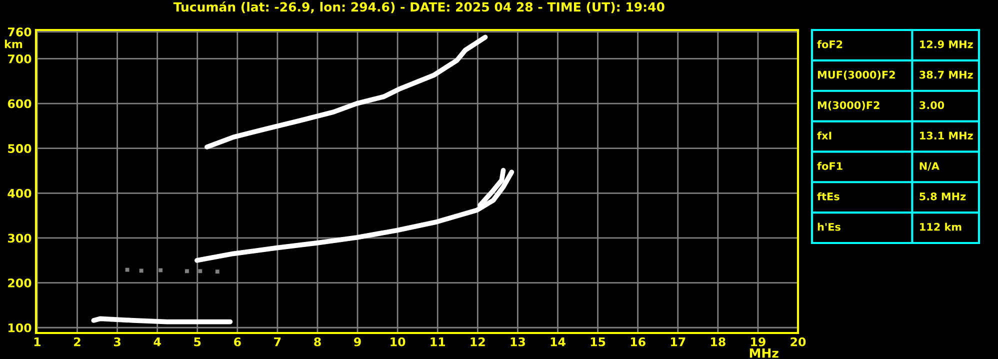 This screenshot has height=359, width=998. Describe the element at coordinates (20, 193) in the screenshot. I see `y-tick-label: 400` at that location.